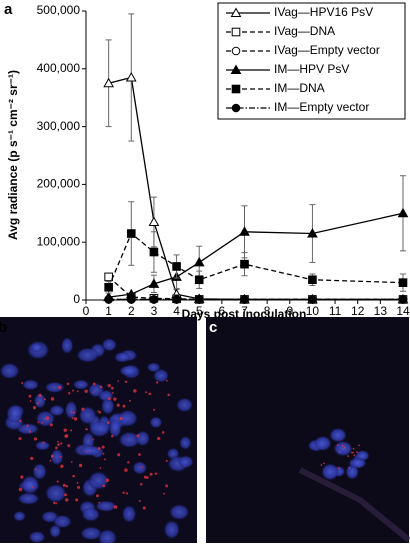 The width and height of the screenshot is (410, 548). Describe the element at coordinates (323, 12) in the screenshot. I see `legend-label: IVag—HPV16 PsV` at that location.